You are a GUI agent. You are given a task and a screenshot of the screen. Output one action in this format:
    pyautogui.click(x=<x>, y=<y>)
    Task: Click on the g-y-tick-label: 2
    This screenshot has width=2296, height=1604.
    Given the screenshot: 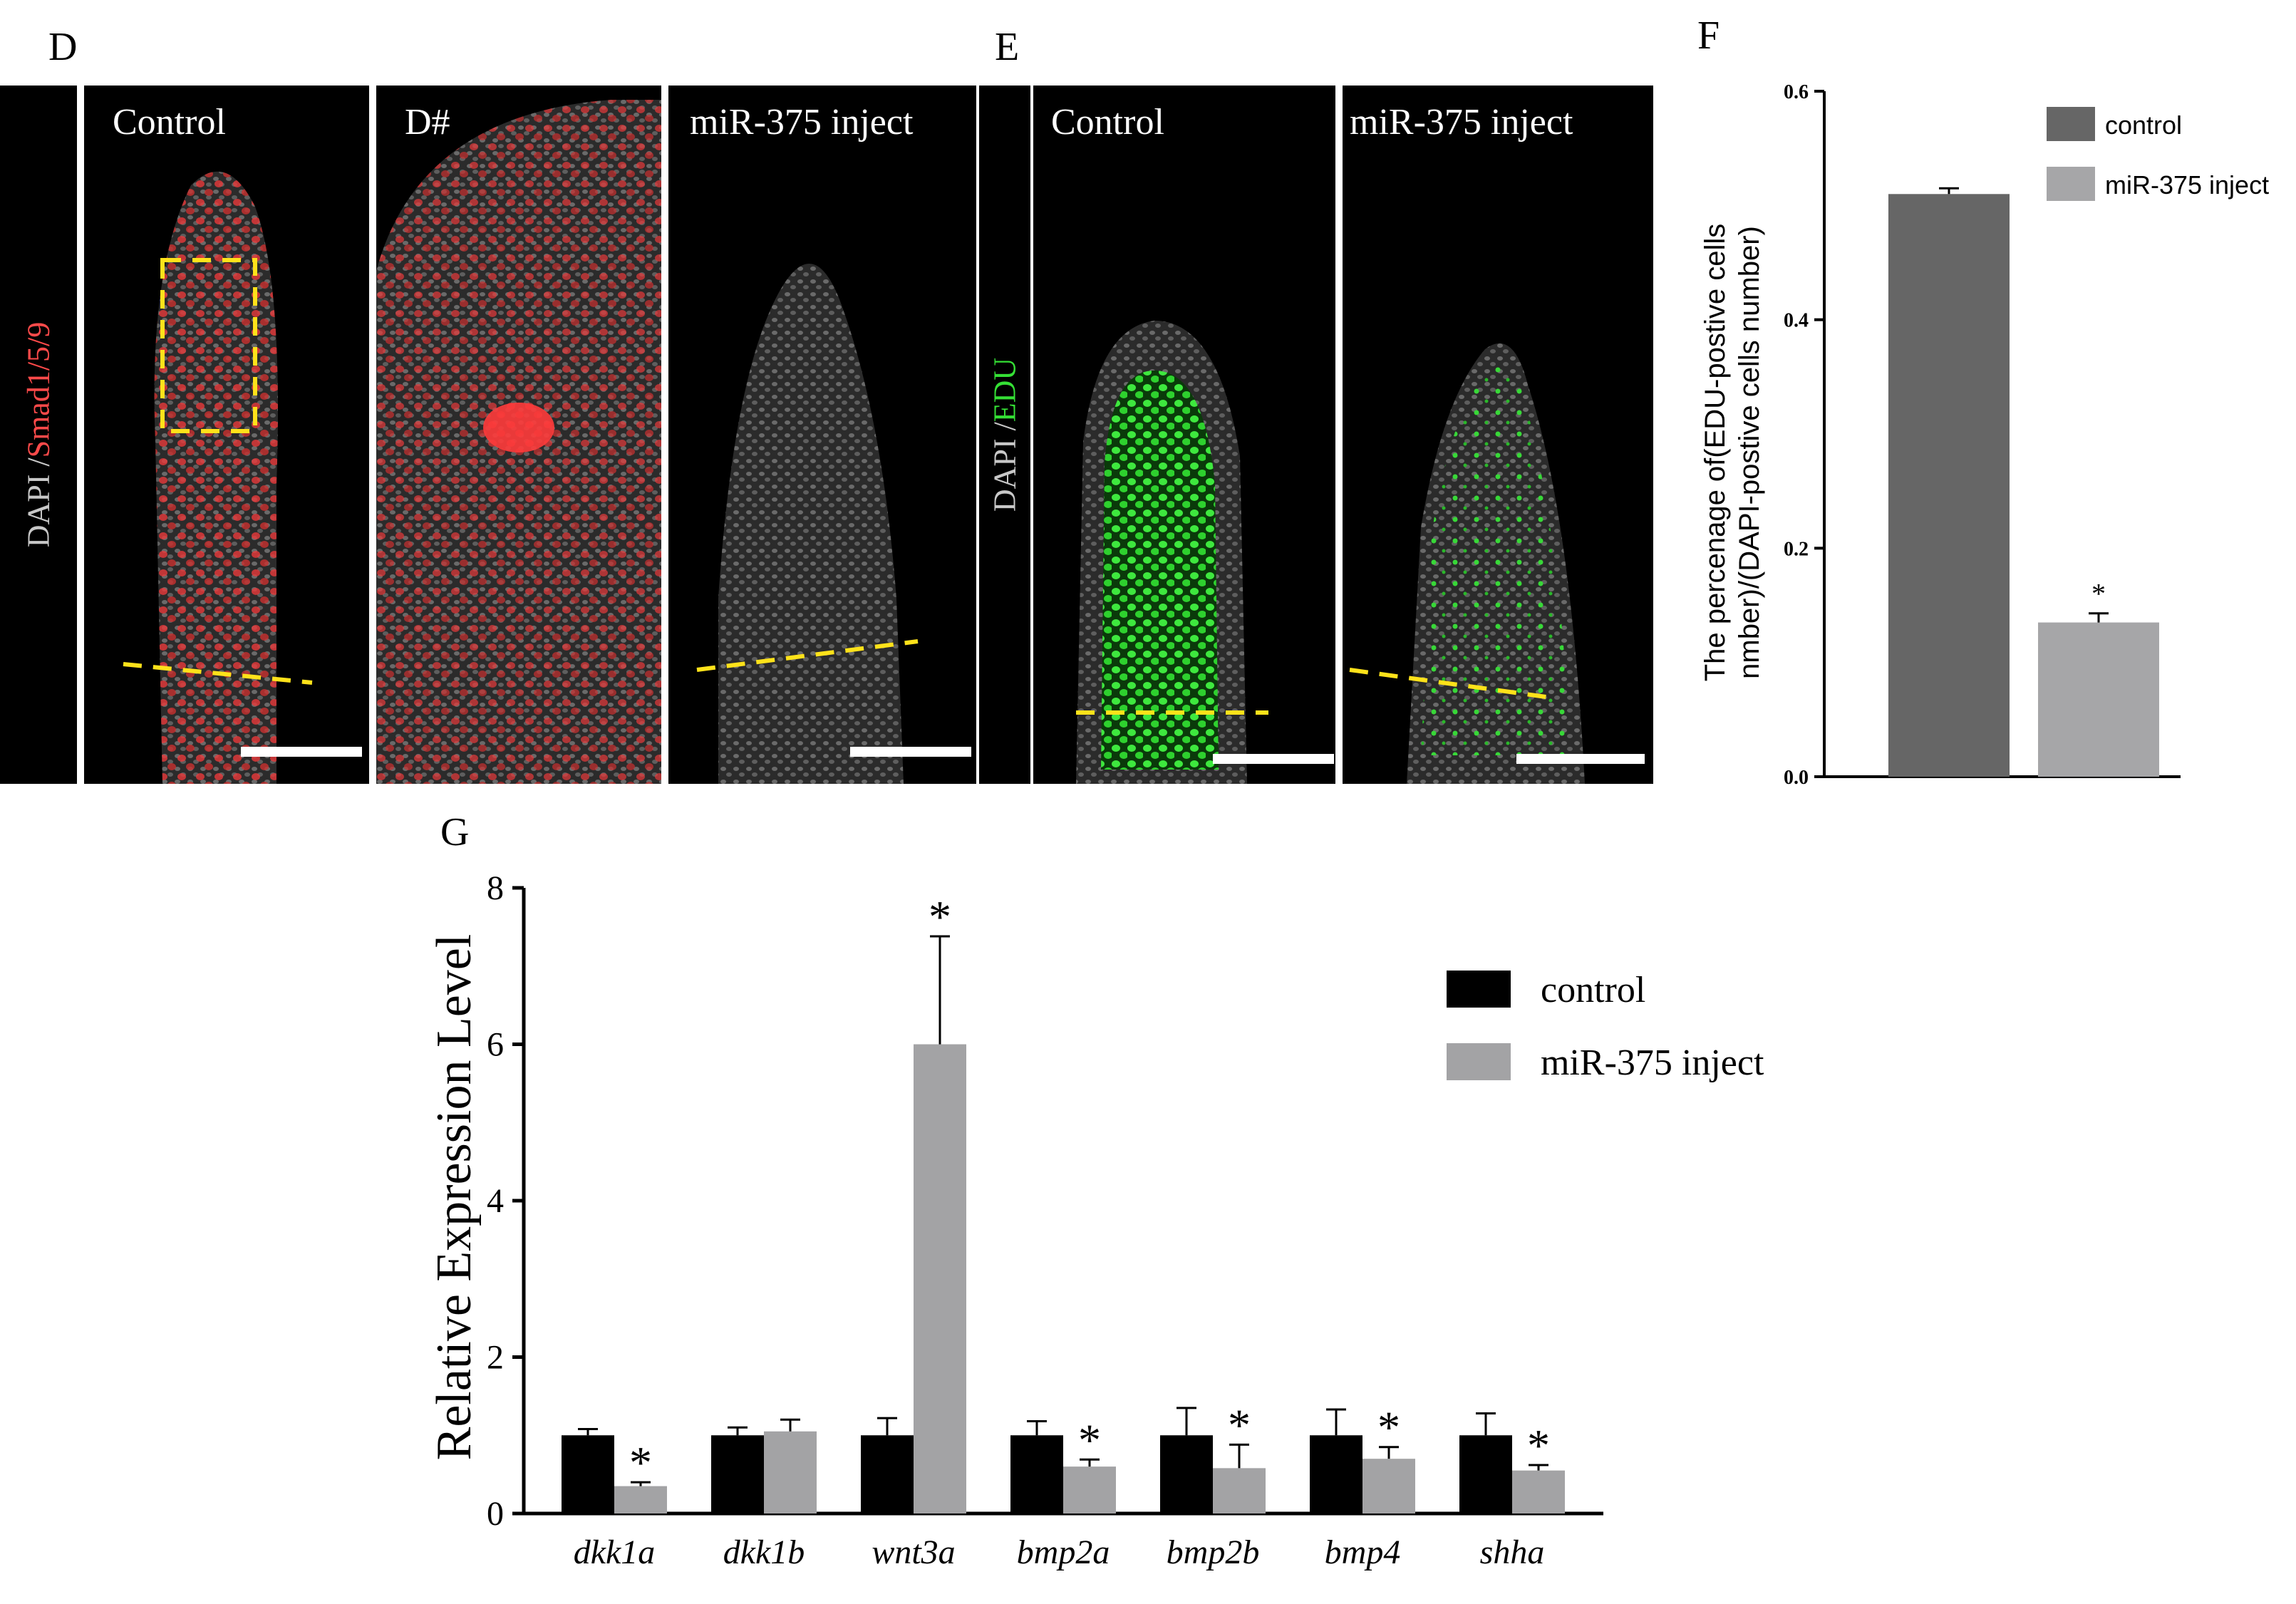 What is the action you would take?
    pyautogui.click(x=495, y=1358)
    